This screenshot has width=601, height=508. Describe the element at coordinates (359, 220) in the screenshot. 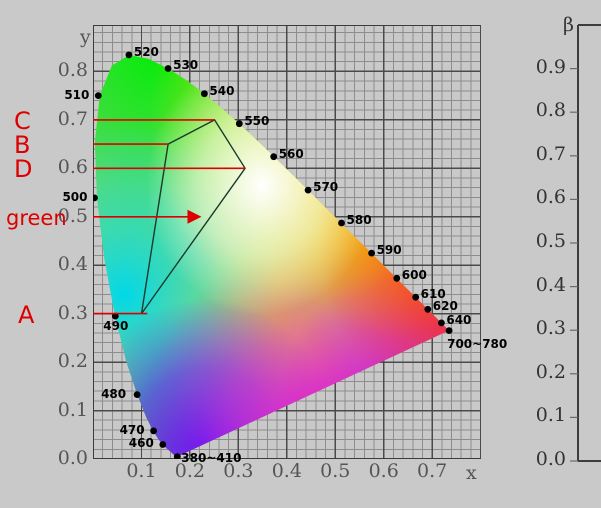

I see `wavelength-label-580: 580` at that location.